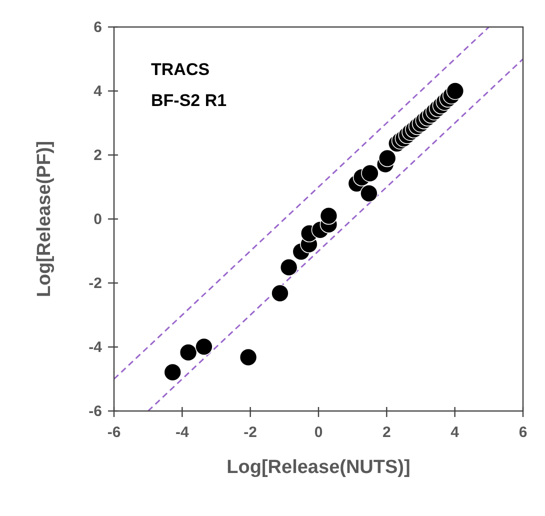 The image size is (545, 516). Describe the element at coordinates (98, 155) in the screenshot. I see `y-tick-label: 2` at that location.